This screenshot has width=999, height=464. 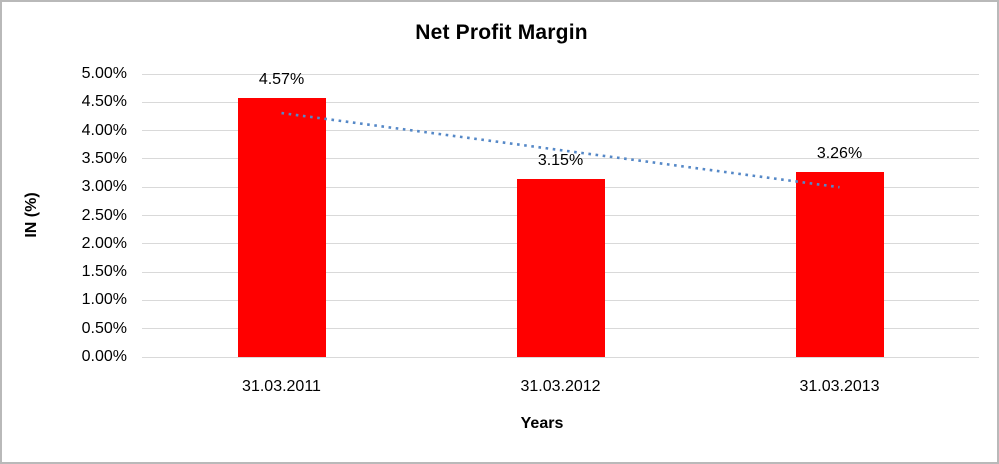 I want to click on x-axis-title: Years, so click(x=542, y=423).